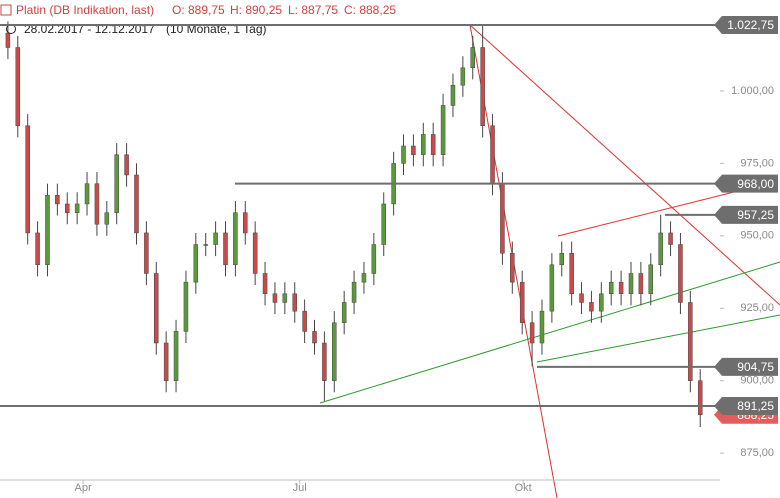  What do you see at coordinates (755, 406) in the screenshot?
I see `price-box-label: 891,25` at bounding box center [755, 406].